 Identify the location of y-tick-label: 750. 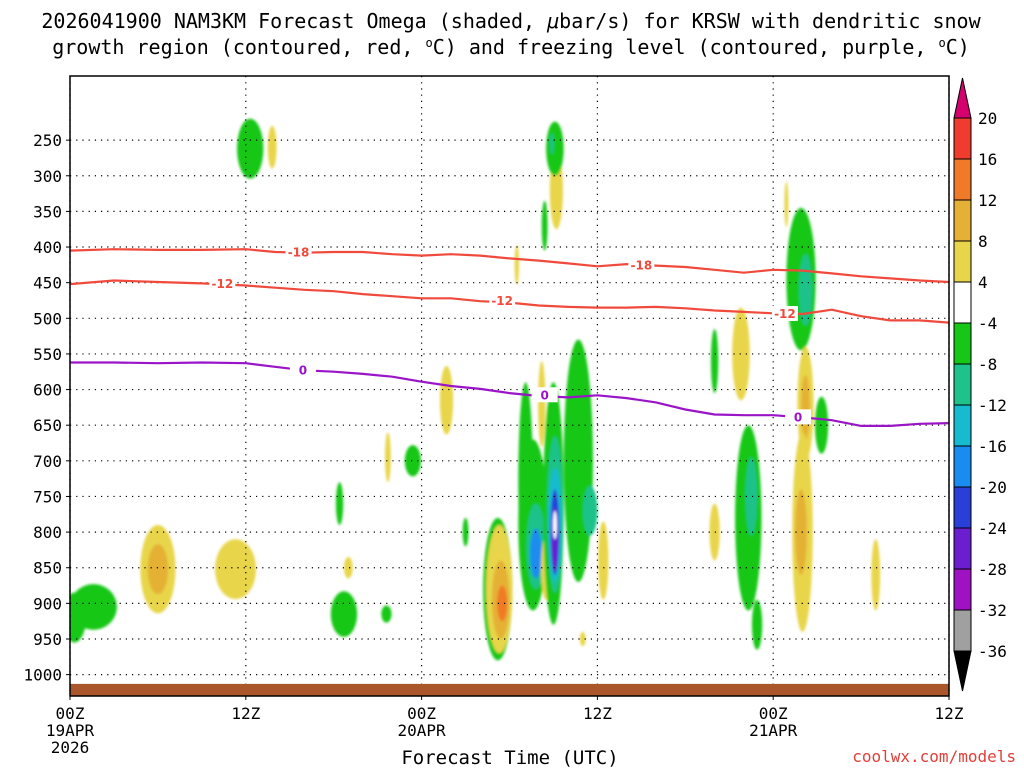
(47, 496).